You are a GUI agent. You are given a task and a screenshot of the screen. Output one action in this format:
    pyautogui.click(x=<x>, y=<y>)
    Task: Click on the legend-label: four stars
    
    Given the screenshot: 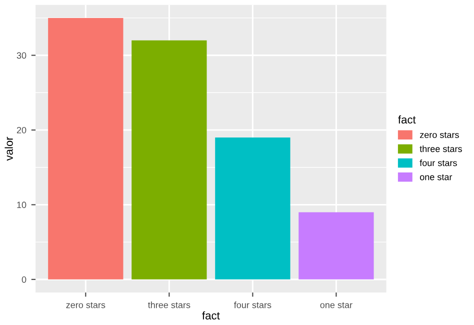 What is the action you would take?
    pyautogui.click(x=438, y=163)
    